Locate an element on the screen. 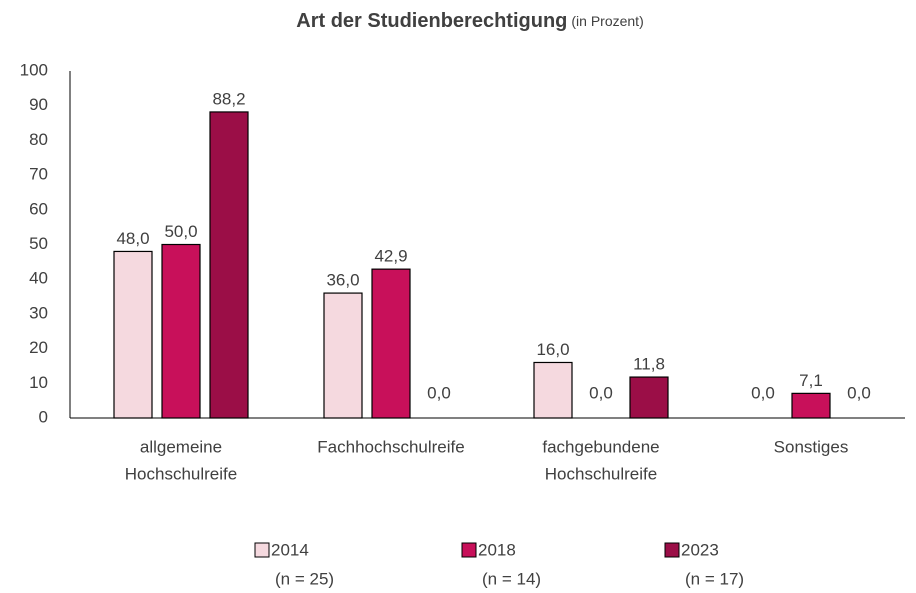 The height and width of the screenshot is (593, 916). value-label: 36,0 is located at coordinates (342, 280).